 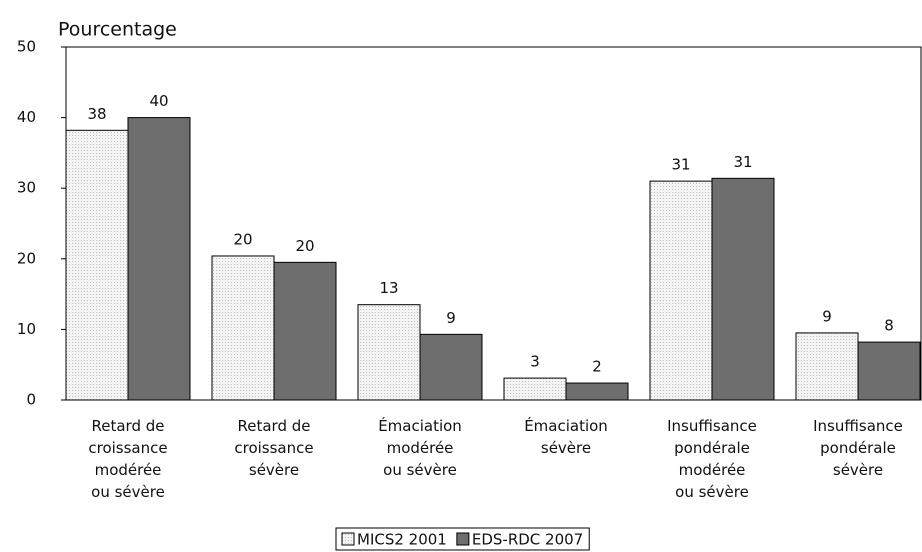 I want to click on x-tick-label: Insuffisance pondérale modérée ou sévère, so click(x=712, y=459).